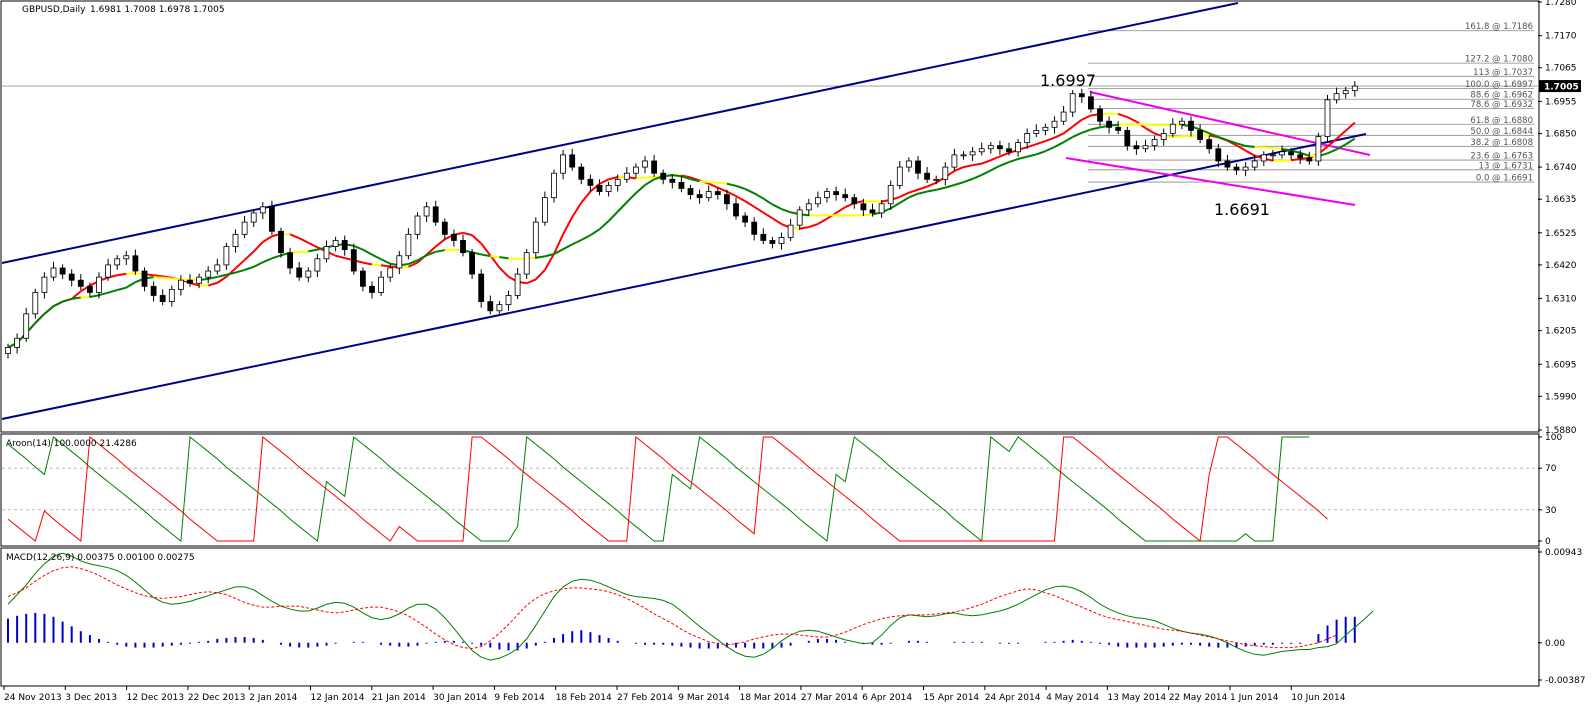 This screenshot has height=718, width=1596. I want to click on time-tick-label: 12 Dec 2013, so click(156, 698).